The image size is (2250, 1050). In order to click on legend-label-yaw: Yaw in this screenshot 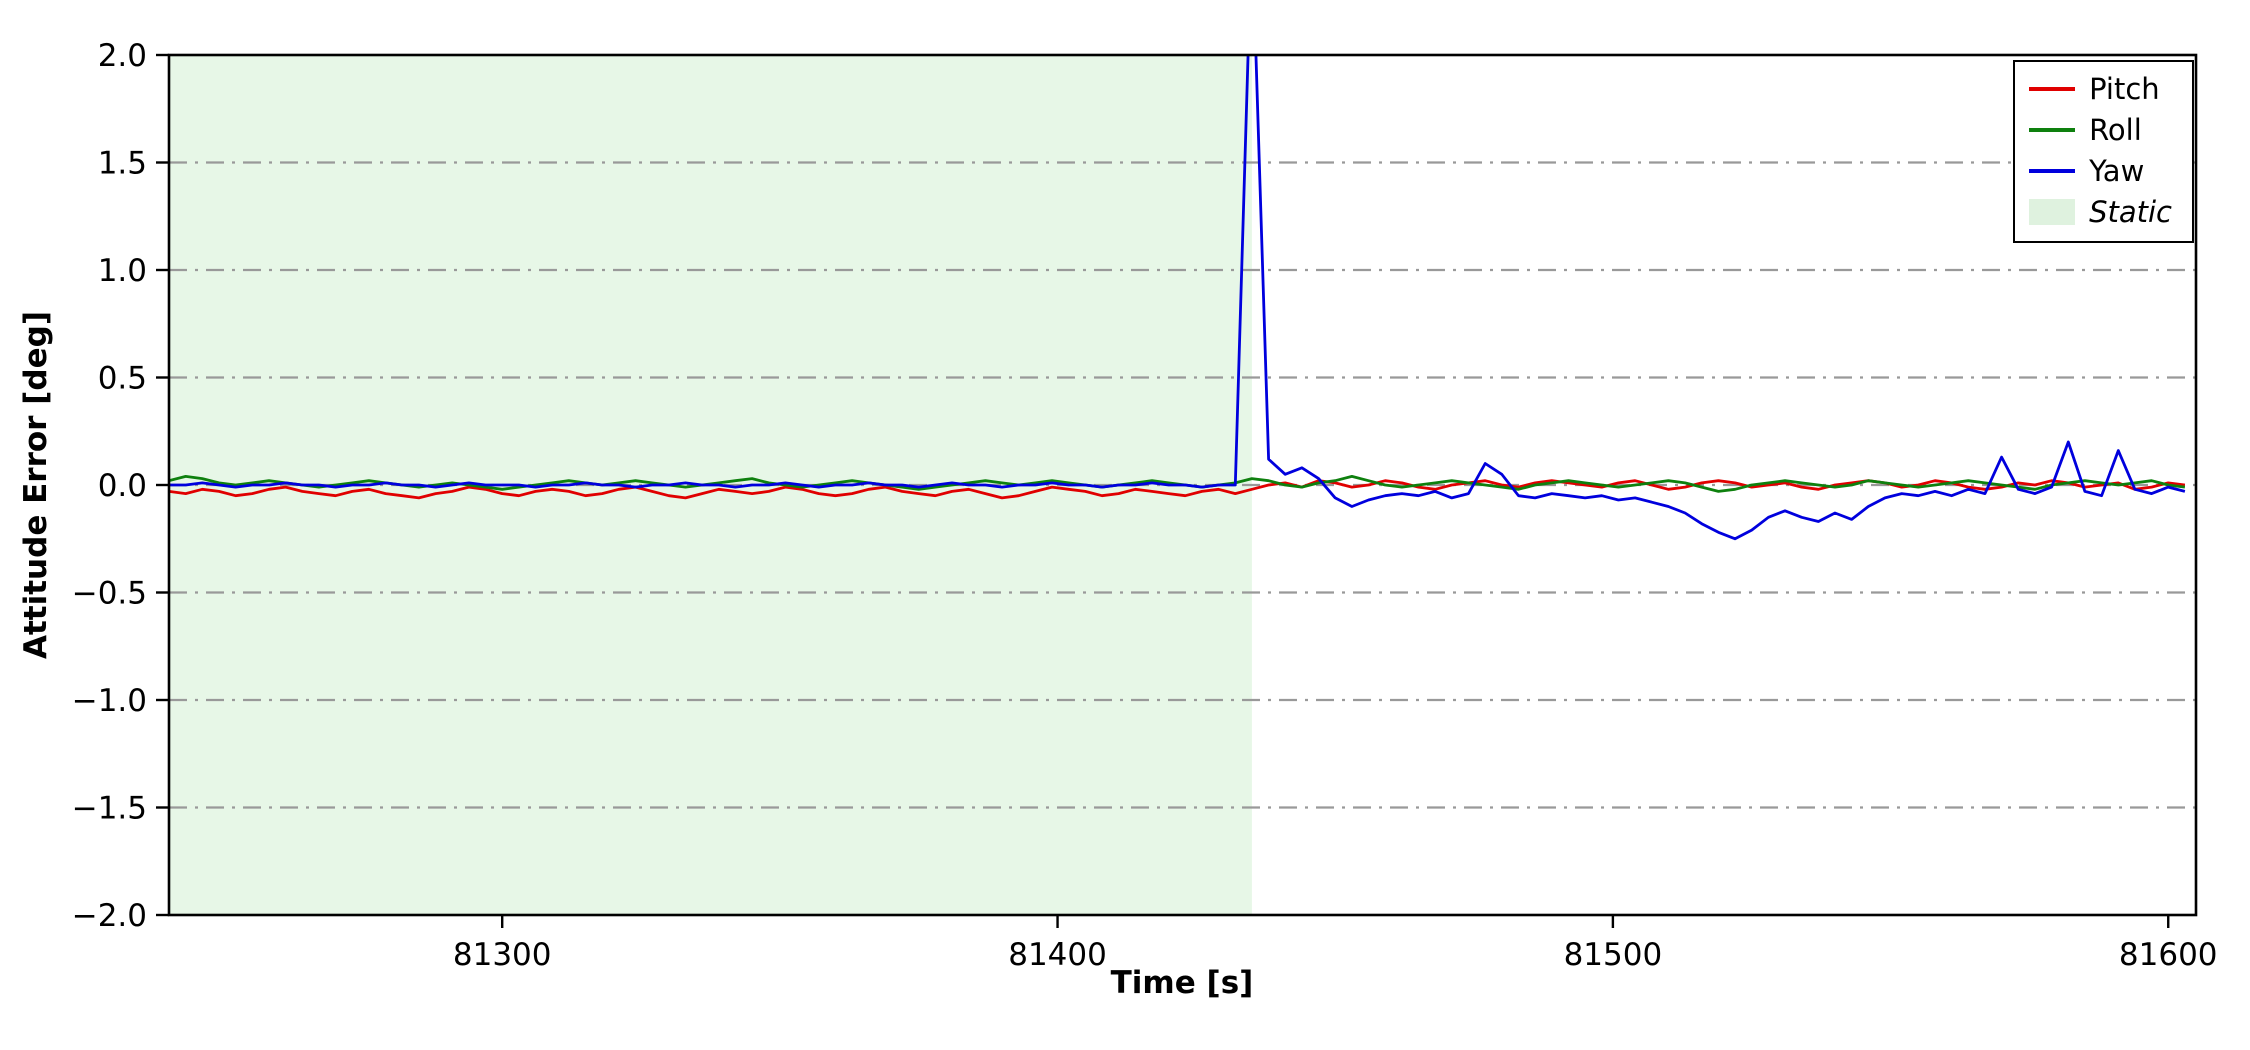, I will do `click(2117, 171)`.